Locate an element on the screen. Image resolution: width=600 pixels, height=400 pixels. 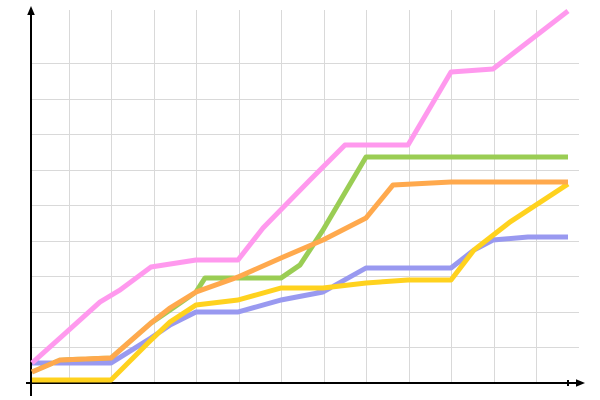
x-axis-arrowhead is located at coordinates (580, 383).